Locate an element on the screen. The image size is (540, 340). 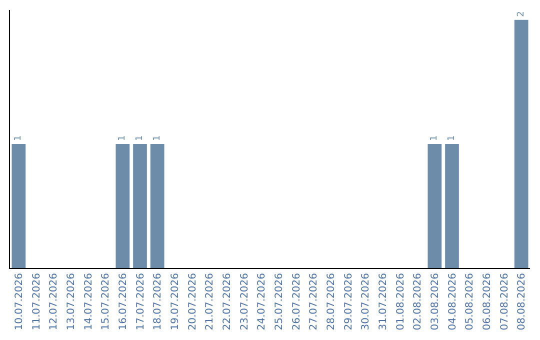
x-tick-label: 02.08.2026 is located at coordinates (418, 301).